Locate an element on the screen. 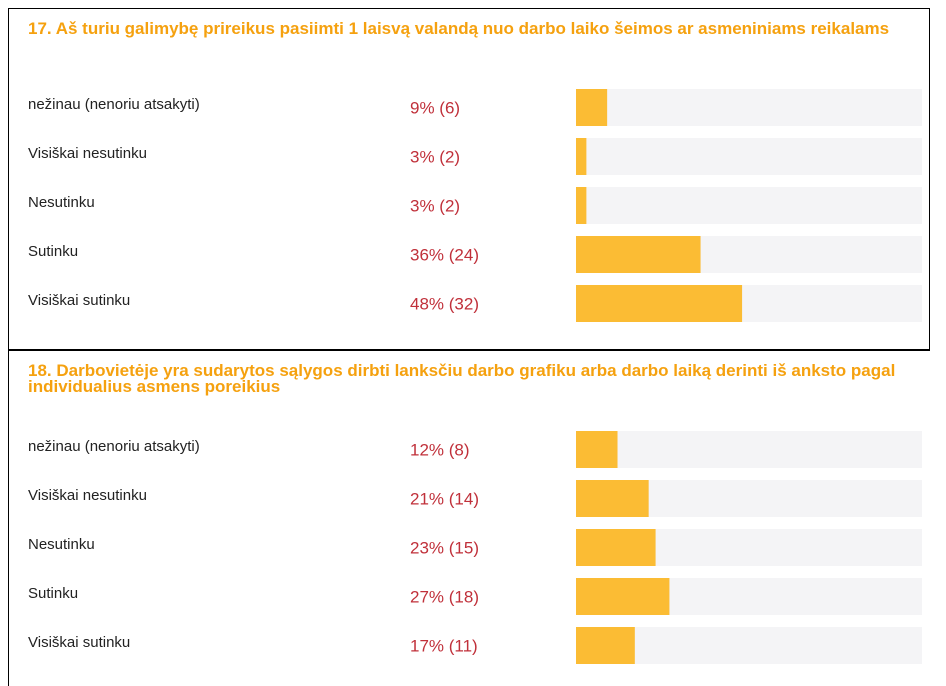 The height and width of the screenshot is (686, 946). value-label: 48% (32) is located at coordinates (444, 303).